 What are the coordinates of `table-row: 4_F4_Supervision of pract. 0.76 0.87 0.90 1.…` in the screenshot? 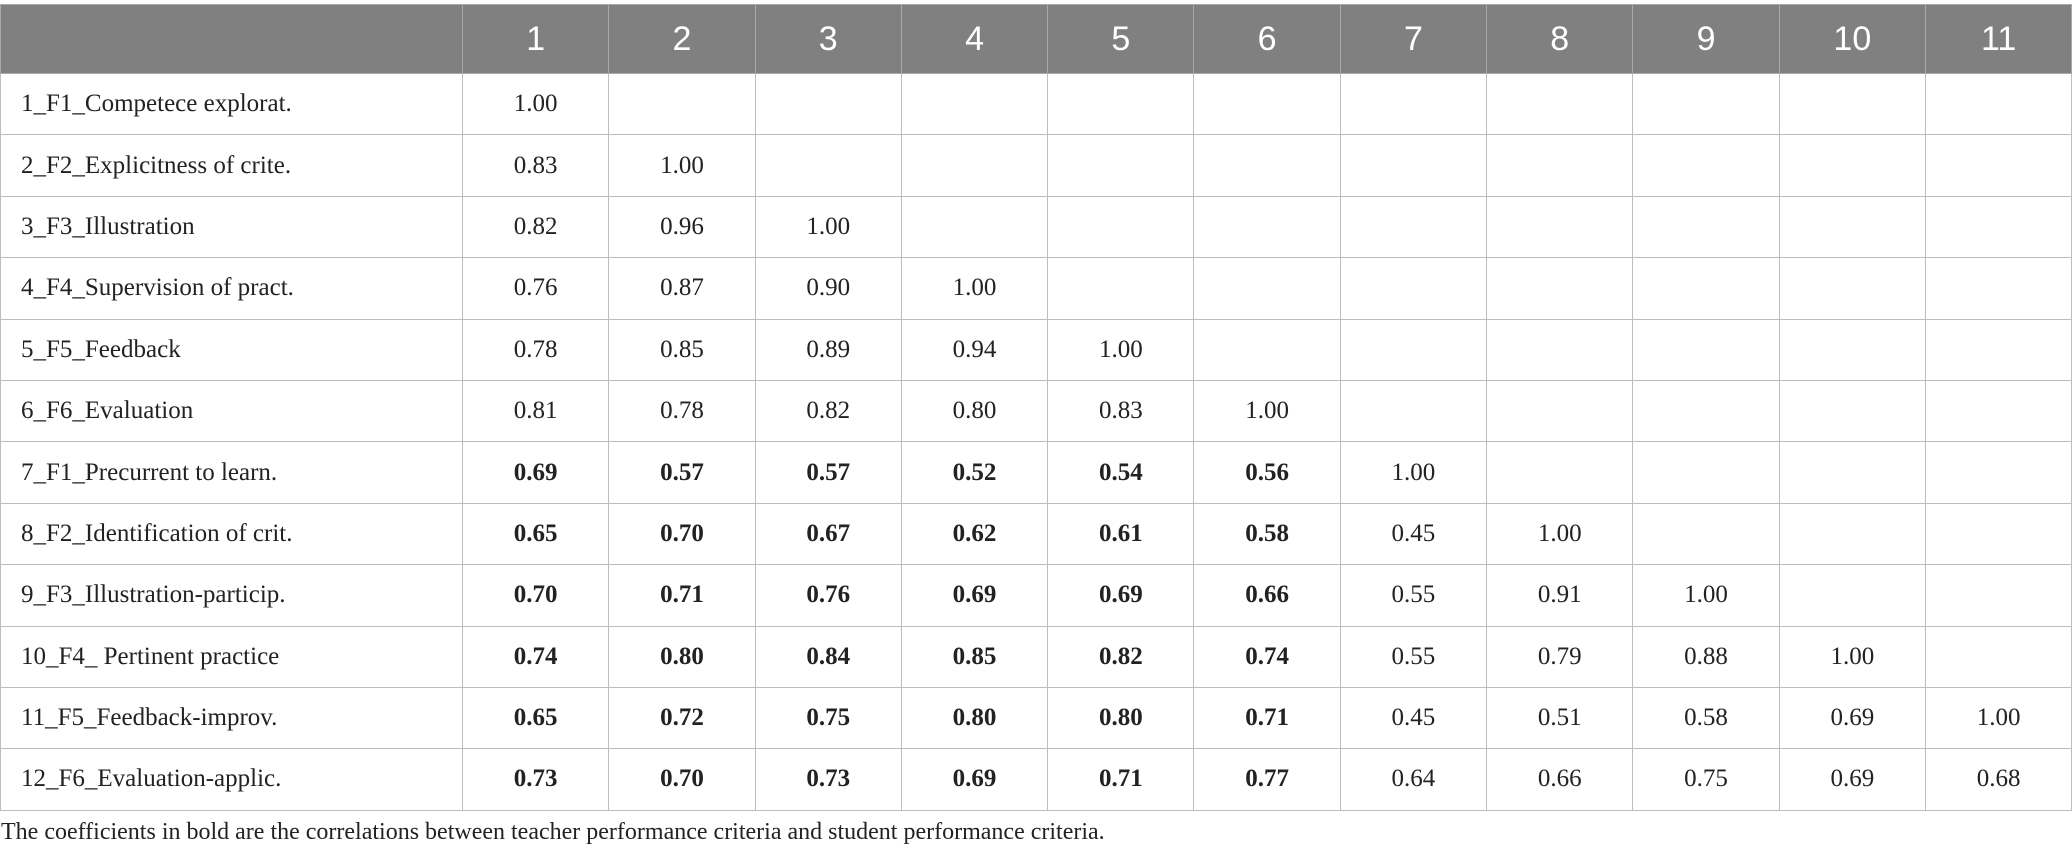 It's located at (1036, 288).